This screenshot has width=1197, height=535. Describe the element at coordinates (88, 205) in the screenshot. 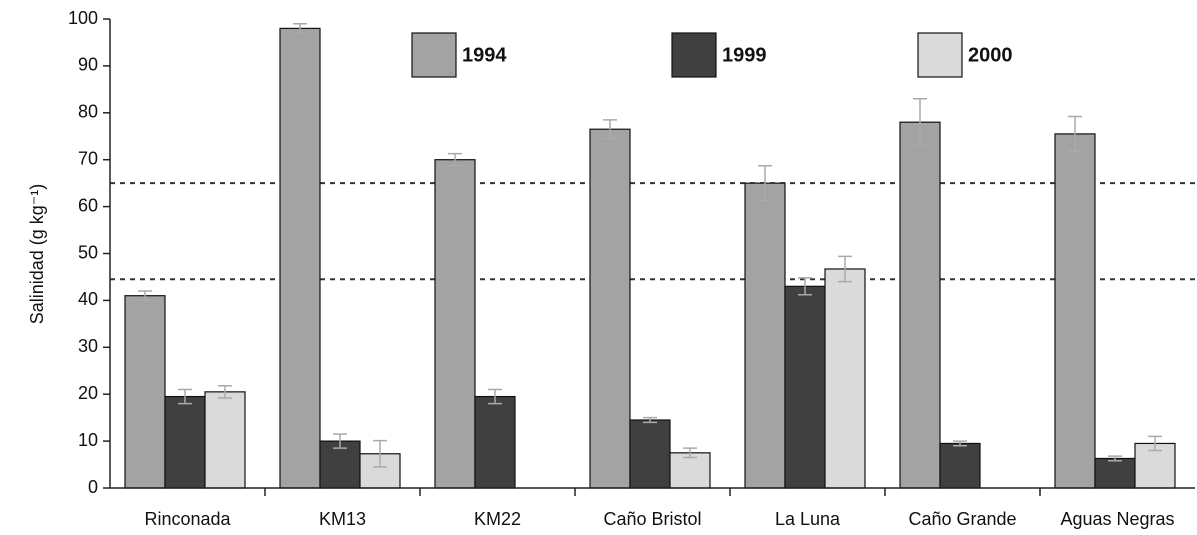

I see `y-tick-label: 60` at that location.